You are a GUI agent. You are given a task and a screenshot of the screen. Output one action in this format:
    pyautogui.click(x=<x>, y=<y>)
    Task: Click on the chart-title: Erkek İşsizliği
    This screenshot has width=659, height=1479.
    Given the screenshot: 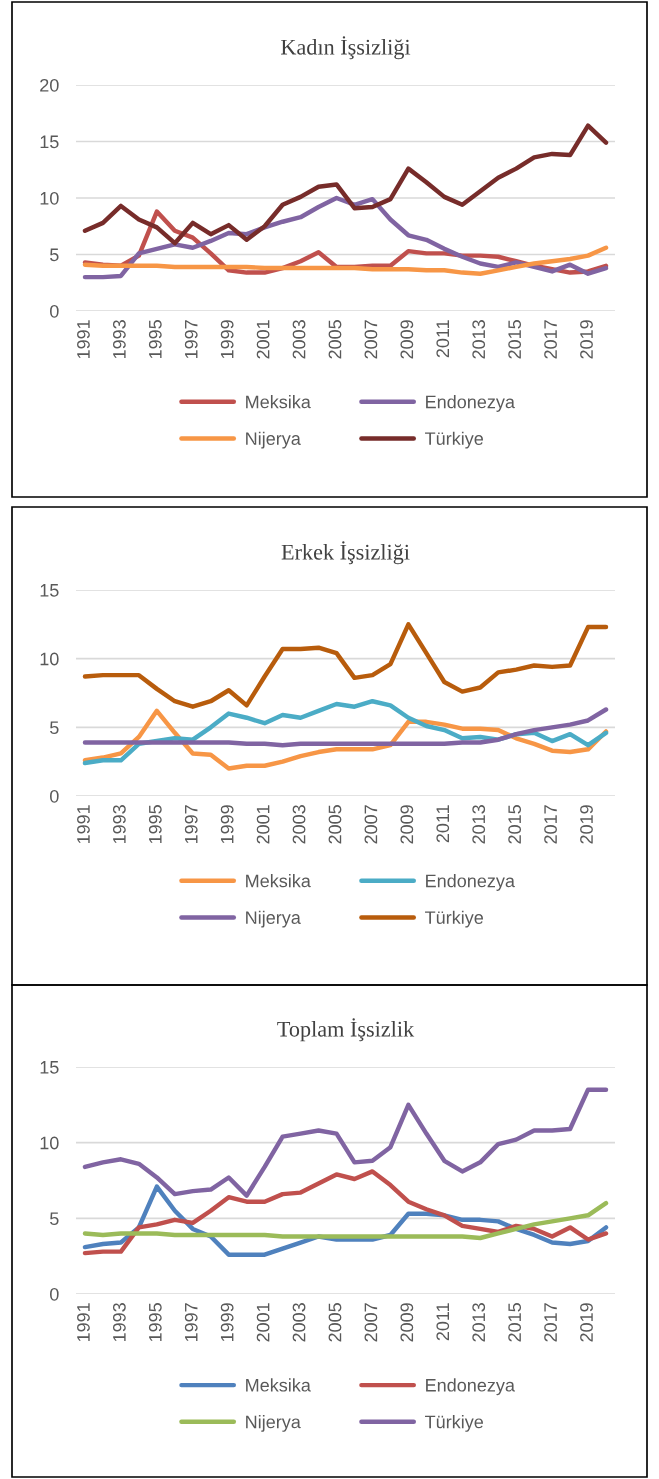 What is the action you would take?
    pyautogui.click(x=345, y=553)
    